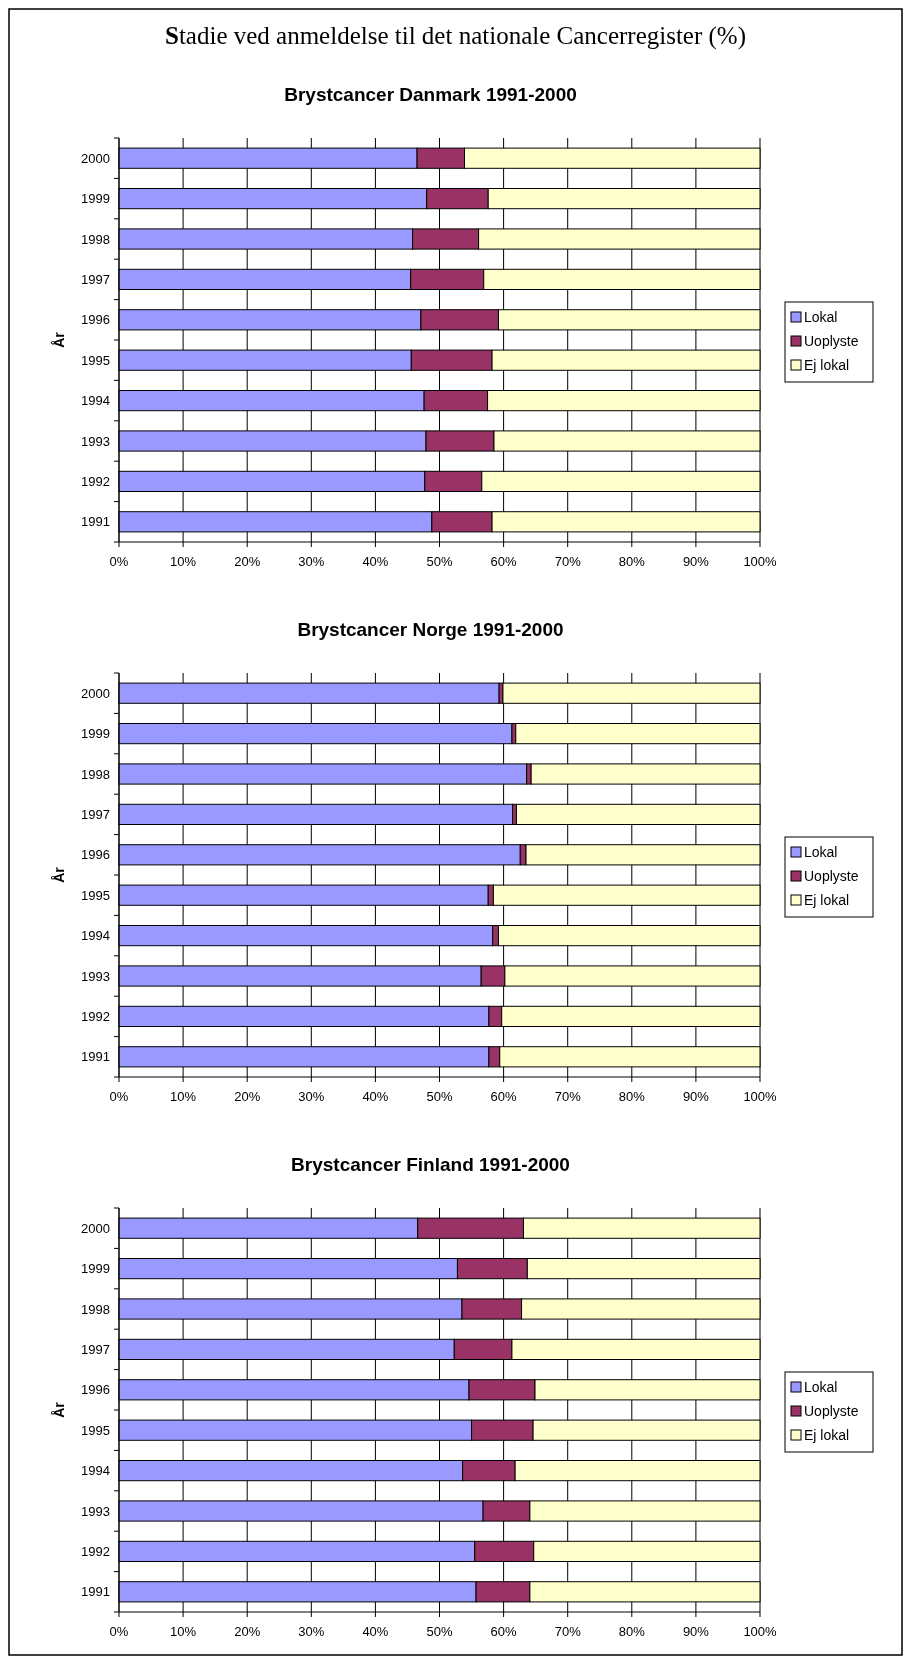 Image resolution: width=911 pixels, height=1664 pixels. I want to click on text: Stadie ved anmeldelse til det nationale Cancerregister (%), so click(455, 36).